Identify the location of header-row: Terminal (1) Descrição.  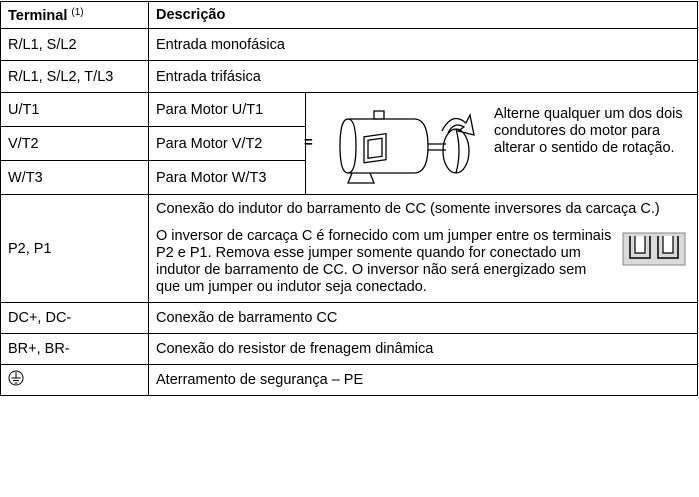
(349, 15).